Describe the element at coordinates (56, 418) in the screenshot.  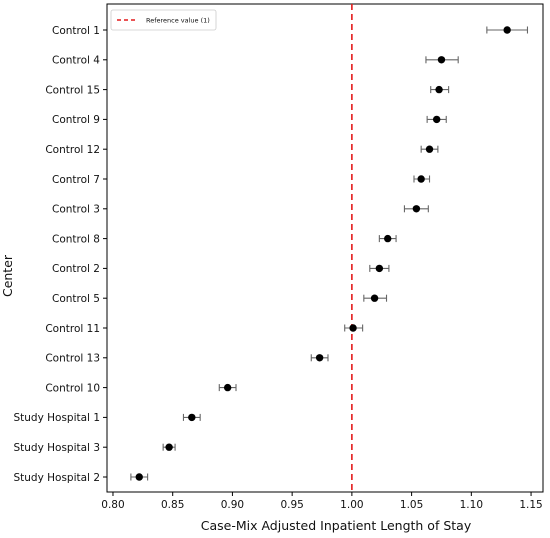
I see `y-tick-label: Study Hospital 1` at that location.